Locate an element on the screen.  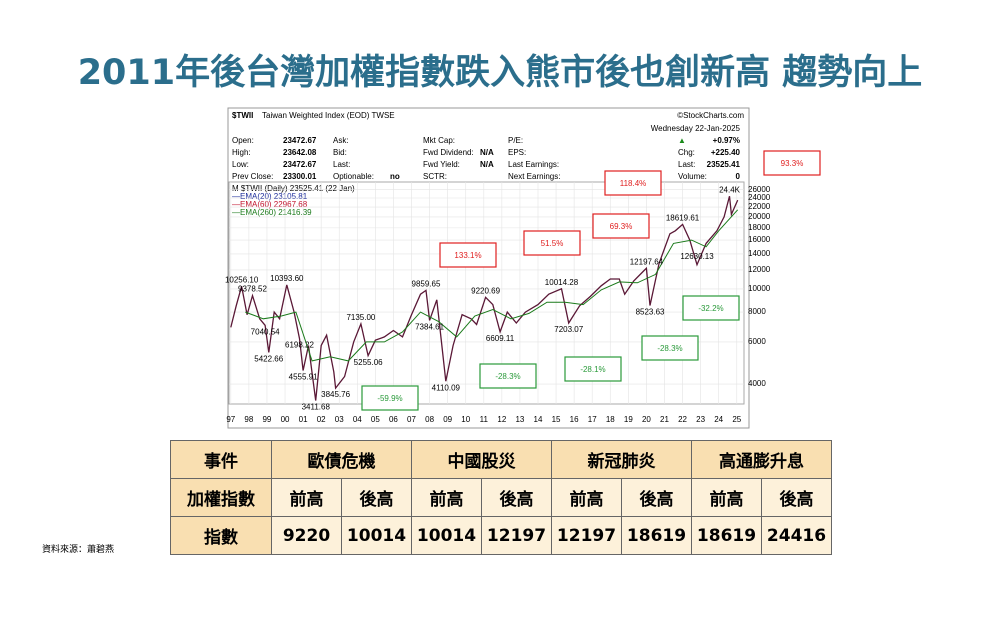
y-tick-label: 22000 is located at coordinates (759, 206).